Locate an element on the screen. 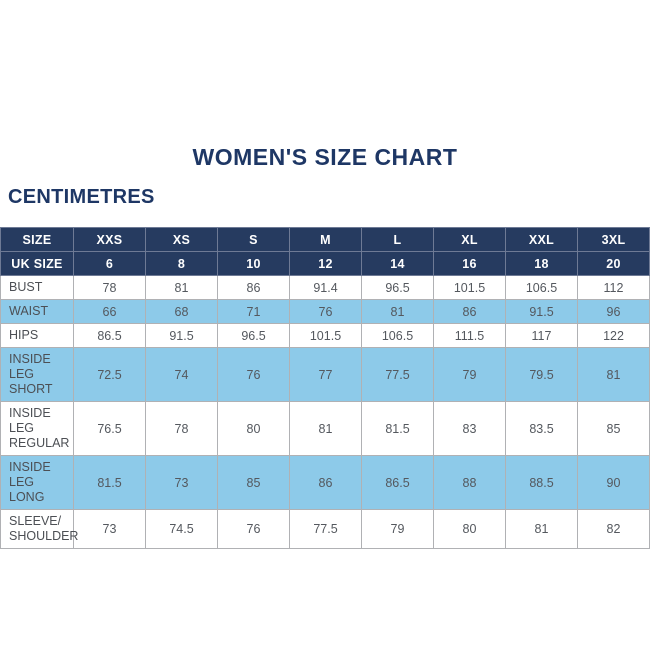 Image resolution: width=650 pixels, height=650 pixels. size-header-row: SIZE XXS XS S M L XL XXL 3XL is located at coordinates (325, 239).